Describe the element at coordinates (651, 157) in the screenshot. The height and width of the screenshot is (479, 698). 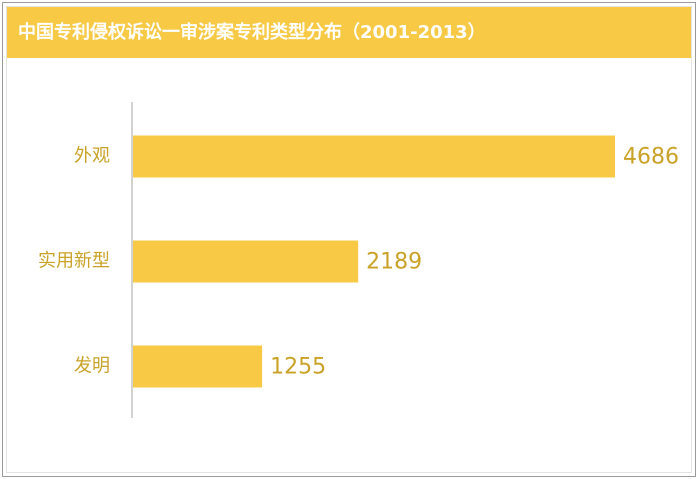
I see `value-label: 4686` at that location.